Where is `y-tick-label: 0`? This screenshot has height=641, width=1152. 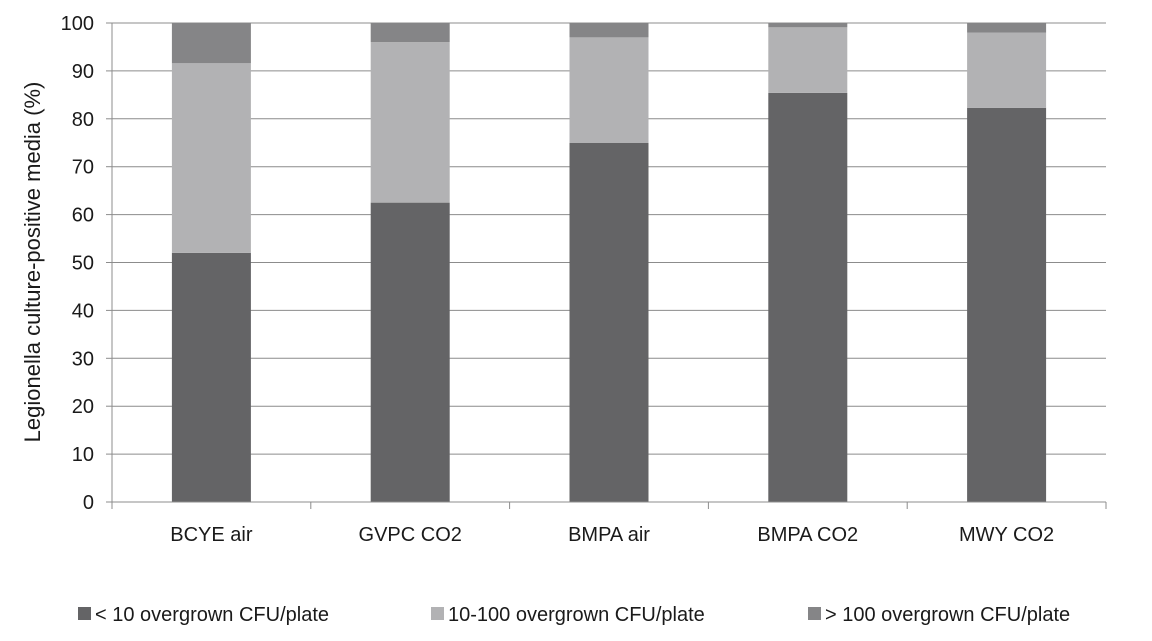
y-tick-label: 0 is located at coordinates (88, 503).